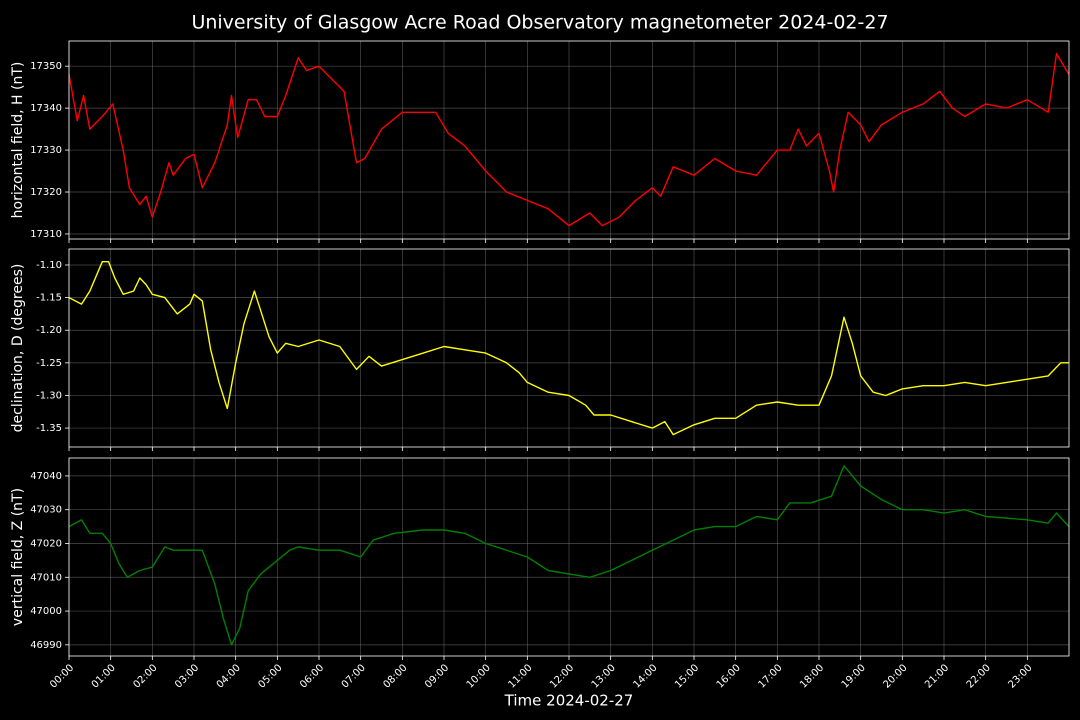 This screenshot has height=720, width=1080. Describe the element at coordinates (46, 150) in the screenshot. I see `y-tick-label: 17330` at that location.